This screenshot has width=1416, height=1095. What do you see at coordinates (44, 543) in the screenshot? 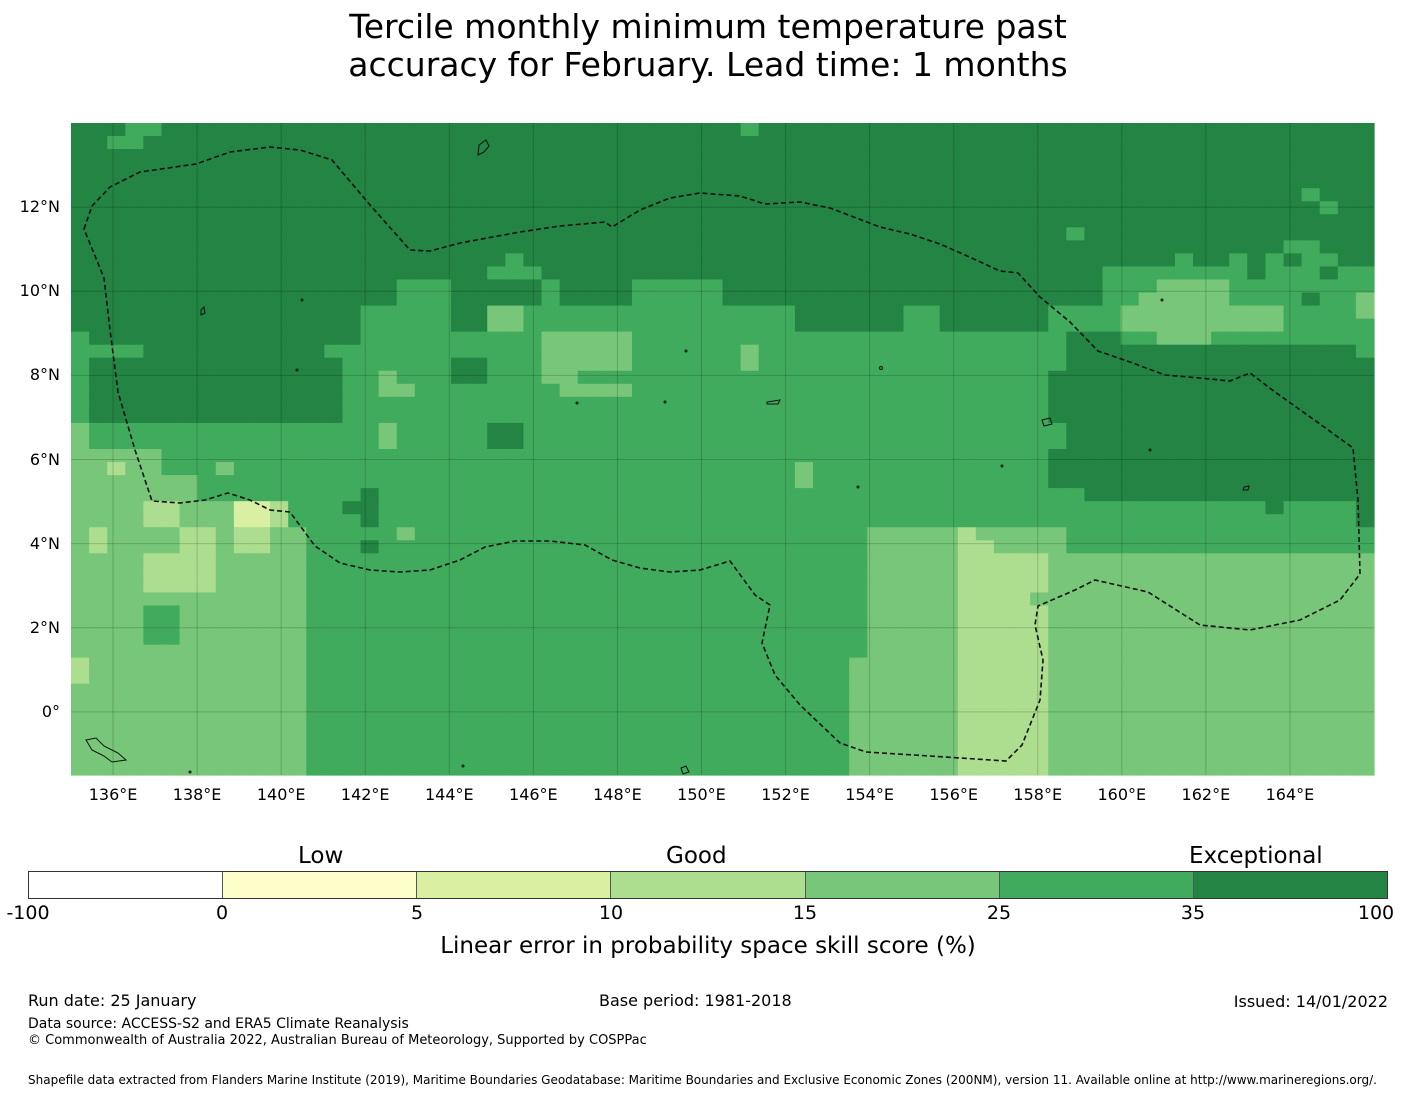
I see `latitude-label: 4°N` at bounding box center [44, 543].